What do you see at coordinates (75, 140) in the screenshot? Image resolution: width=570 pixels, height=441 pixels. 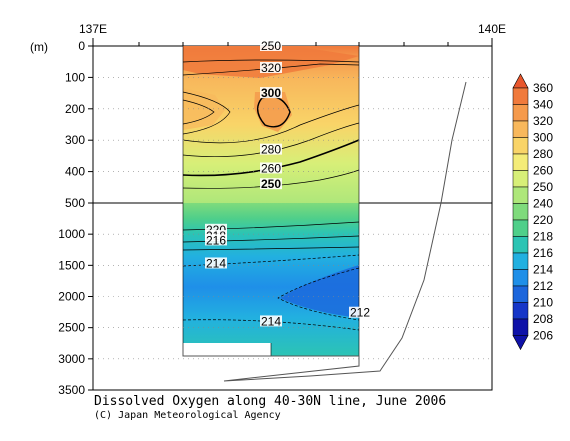 I see `y-tick-label: 300` at bounding box center [75, 140].